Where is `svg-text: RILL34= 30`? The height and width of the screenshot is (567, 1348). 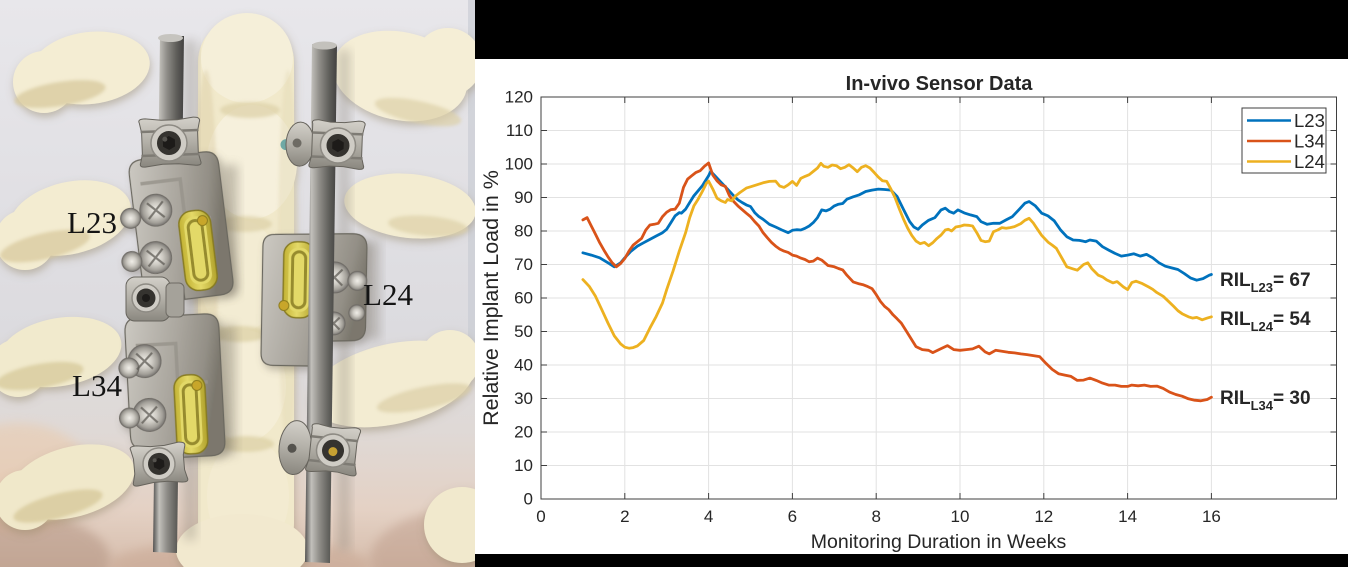 svg-text: RILL34= 30 is located at coordinates (1265, 400).